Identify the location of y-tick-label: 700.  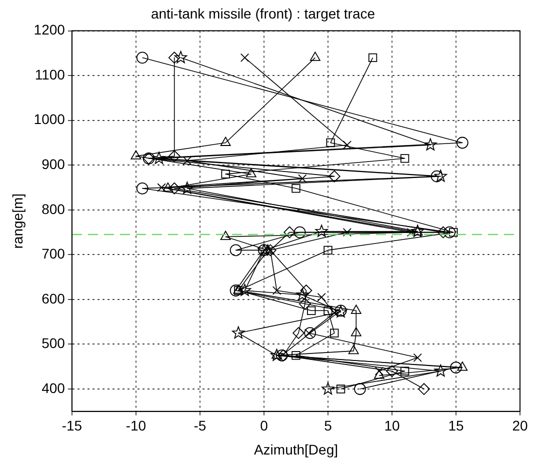
(54, 254).